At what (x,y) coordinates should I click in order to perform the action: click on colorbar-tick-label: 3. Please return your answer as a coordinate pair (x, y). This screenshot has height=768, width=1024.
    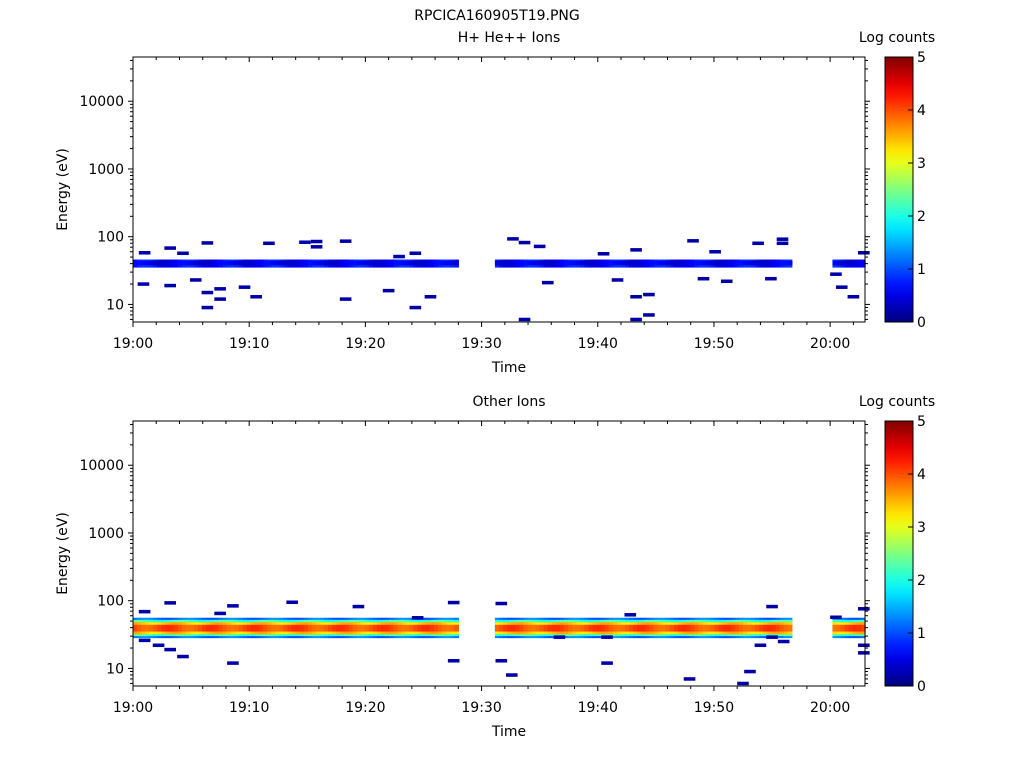
    Looking at the image, I should click on (921, 164).